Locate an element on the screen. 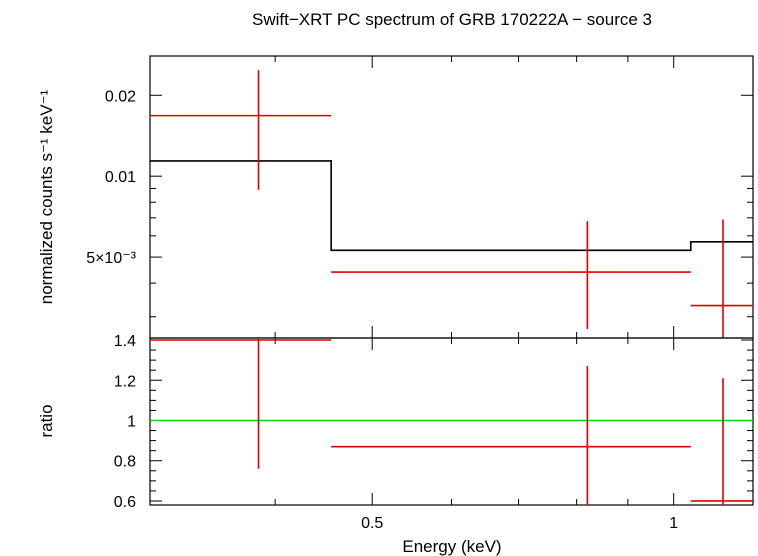 The width and height of the screenshot is (758, 556). ratio-y-axis-label: ratio is located at coordinates (46, 420).